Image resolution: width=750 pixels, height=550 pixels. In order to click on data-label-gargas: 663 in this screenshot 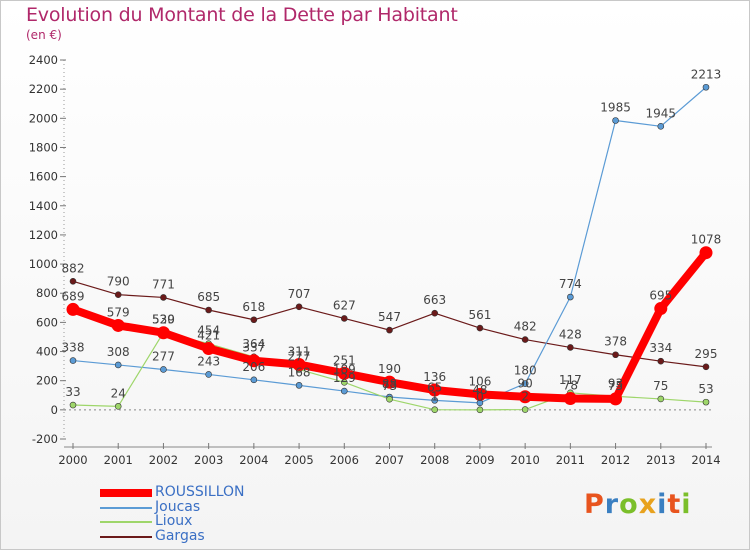, I will do `click(434, 300)`.